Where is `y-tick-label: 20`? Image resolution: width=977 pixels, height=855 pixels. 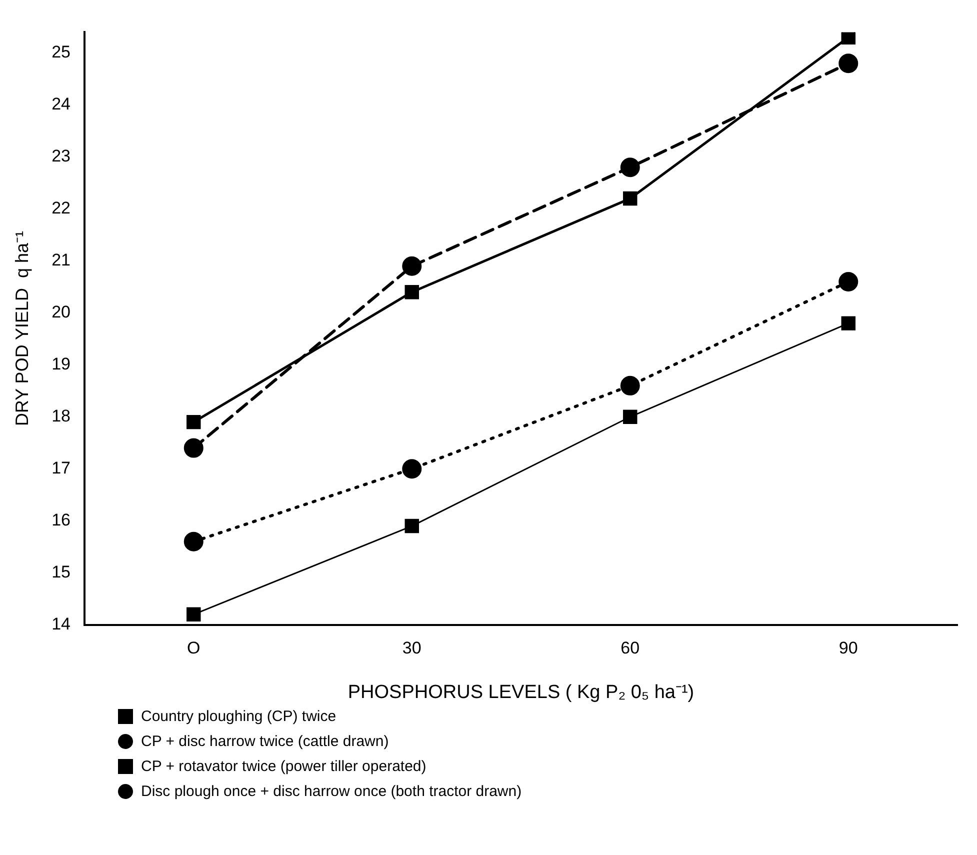 y-tick-label: 20 is located at coordinates (61, 312).